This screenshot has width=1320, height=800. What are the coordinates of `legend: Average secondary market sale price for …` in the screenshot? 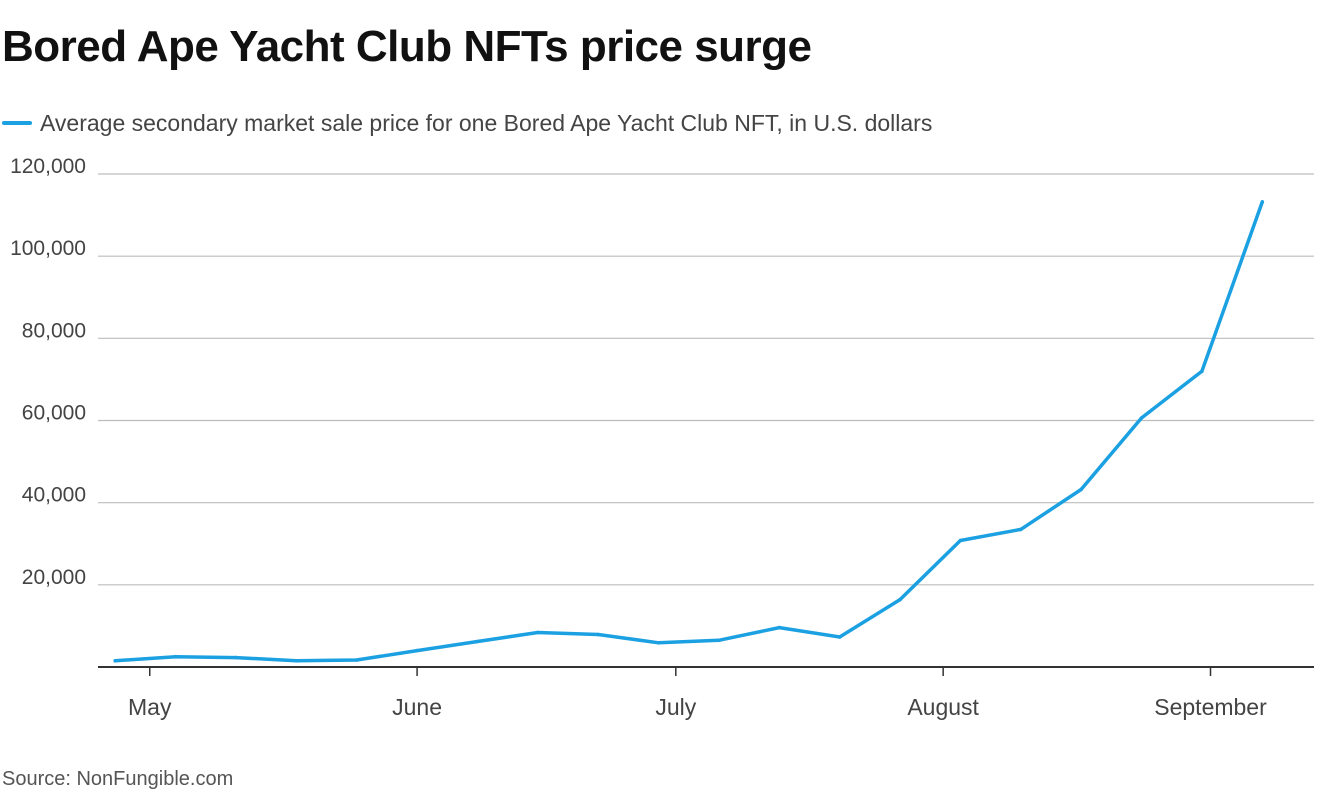 It's located at (467, 123).